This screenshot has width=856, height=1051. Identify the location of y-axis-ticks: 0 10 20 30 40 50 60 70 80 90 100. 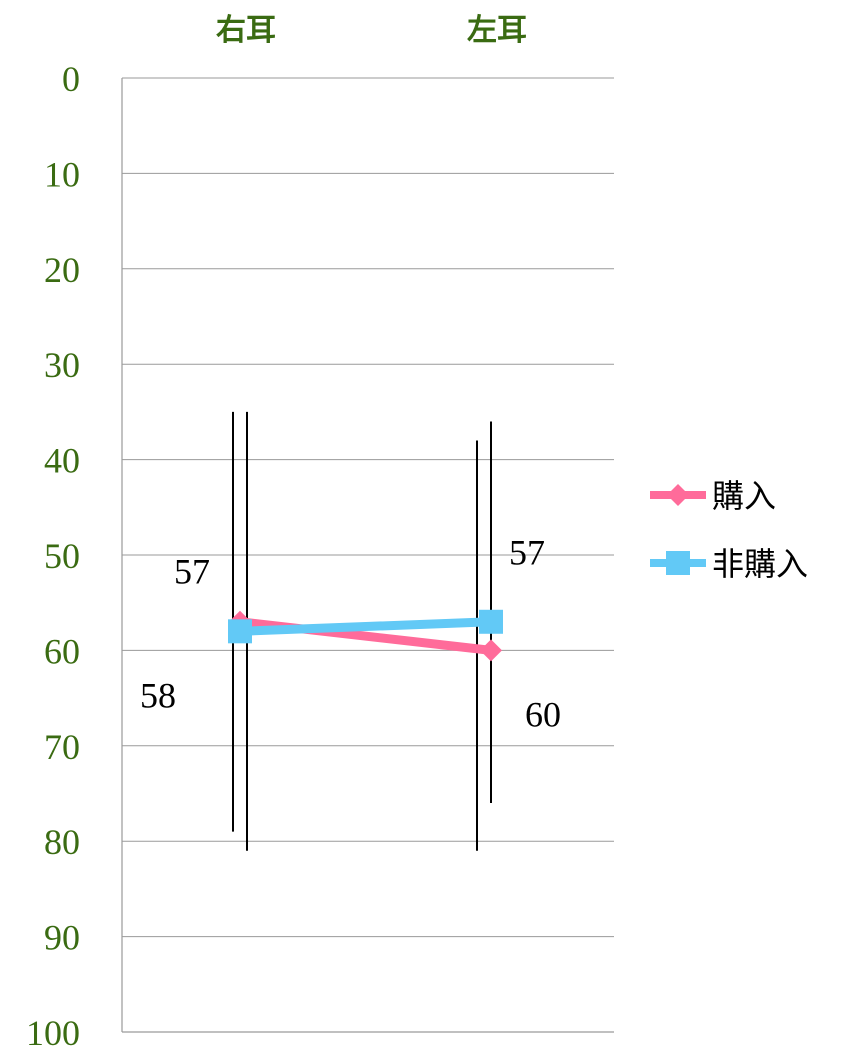
(53, 555).